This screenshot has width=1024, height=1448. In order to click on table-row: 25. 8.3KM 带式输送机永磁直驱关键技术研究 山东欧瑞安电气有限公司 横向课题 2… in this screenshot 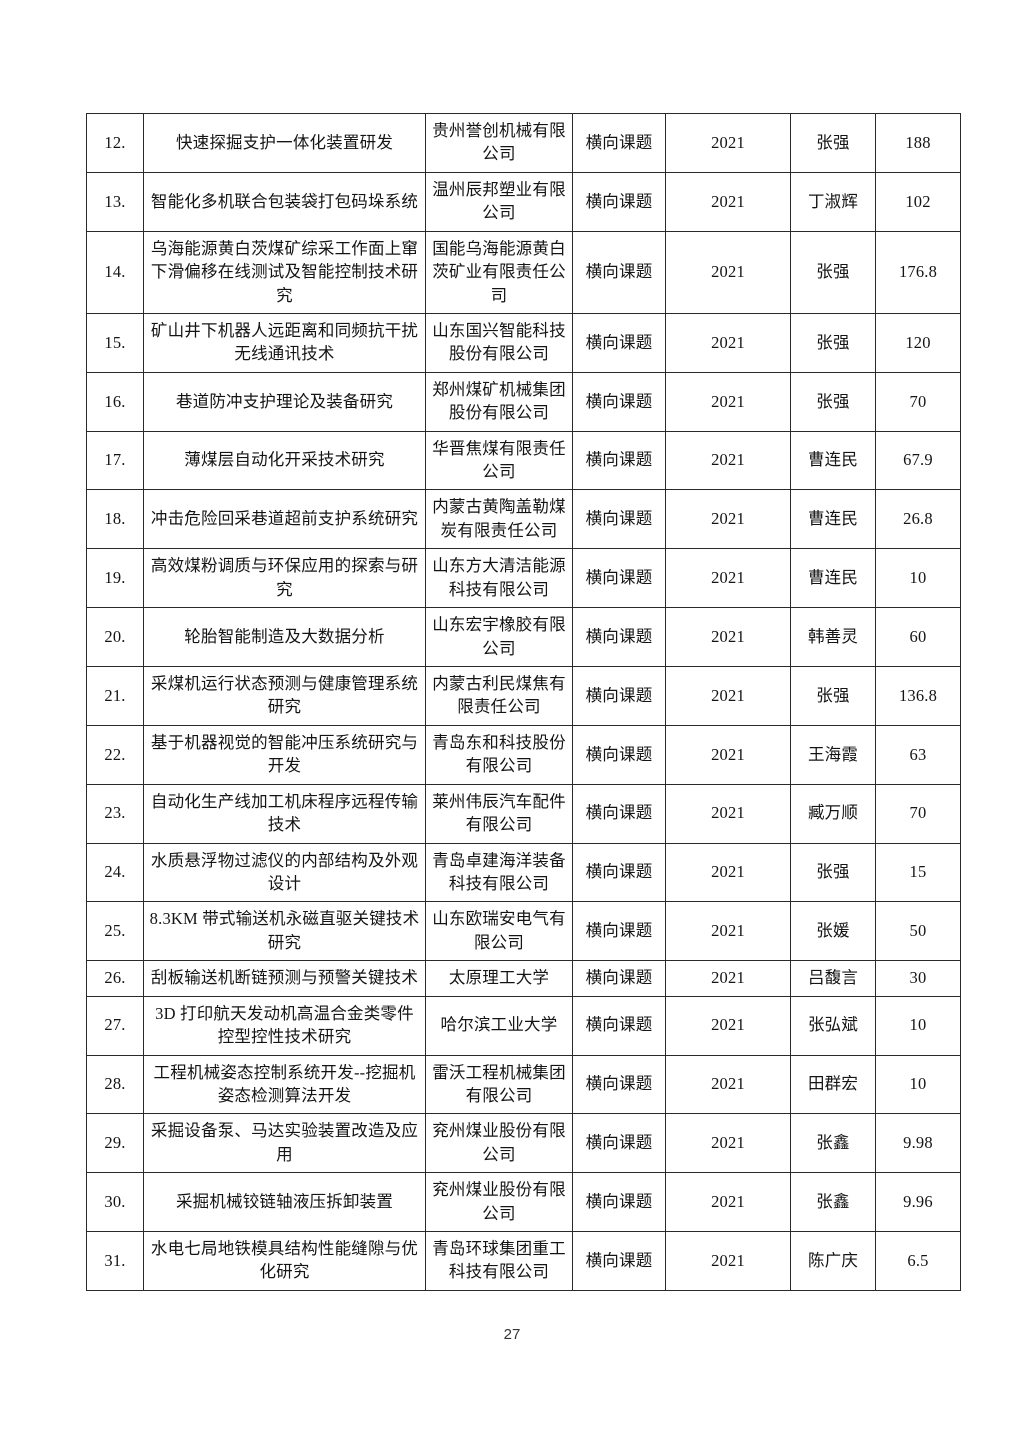, I will do `click(523, 931)`.